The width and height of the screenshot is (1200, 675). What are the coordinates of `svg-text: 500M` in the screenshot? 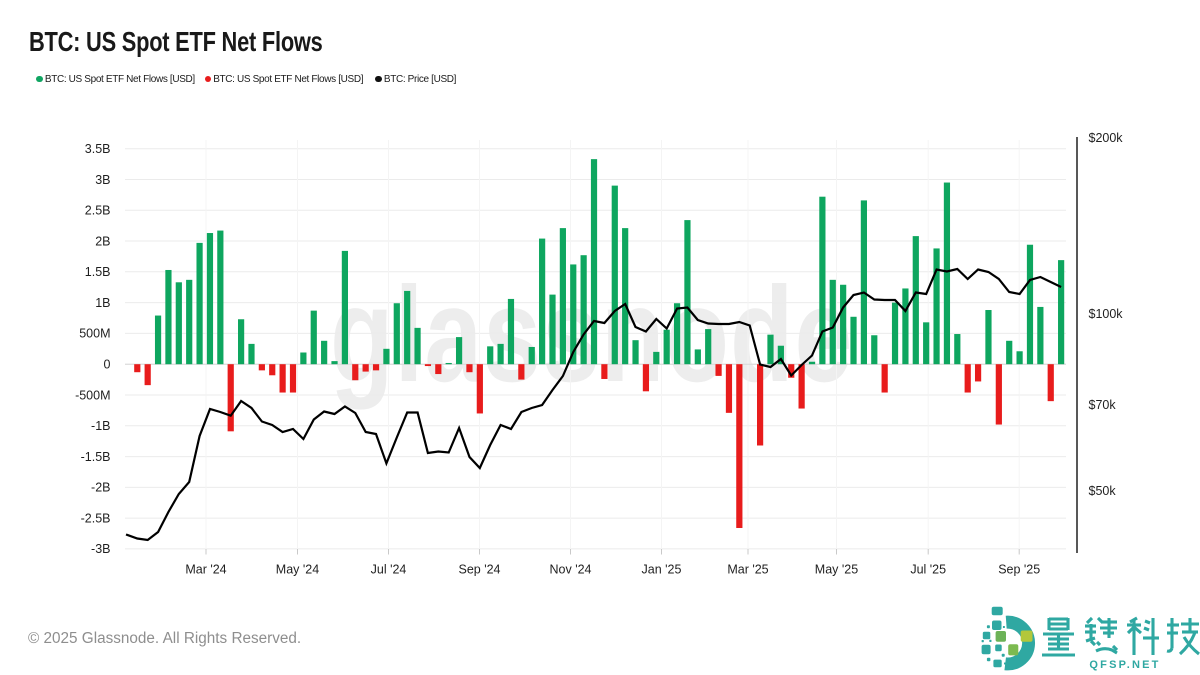 It's located at (94, 334).